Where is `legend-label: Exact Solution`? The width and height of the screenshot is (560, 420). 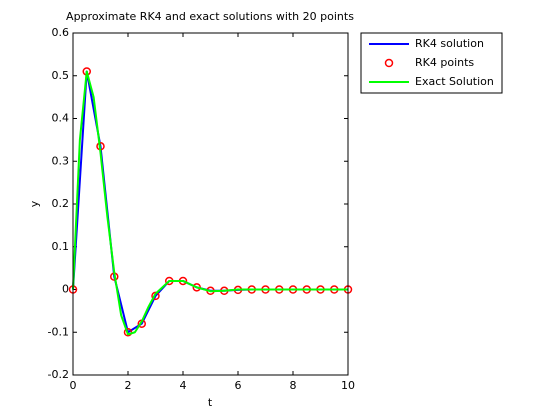
legend-label: Exact Solution is located at coordinates (454, 81).